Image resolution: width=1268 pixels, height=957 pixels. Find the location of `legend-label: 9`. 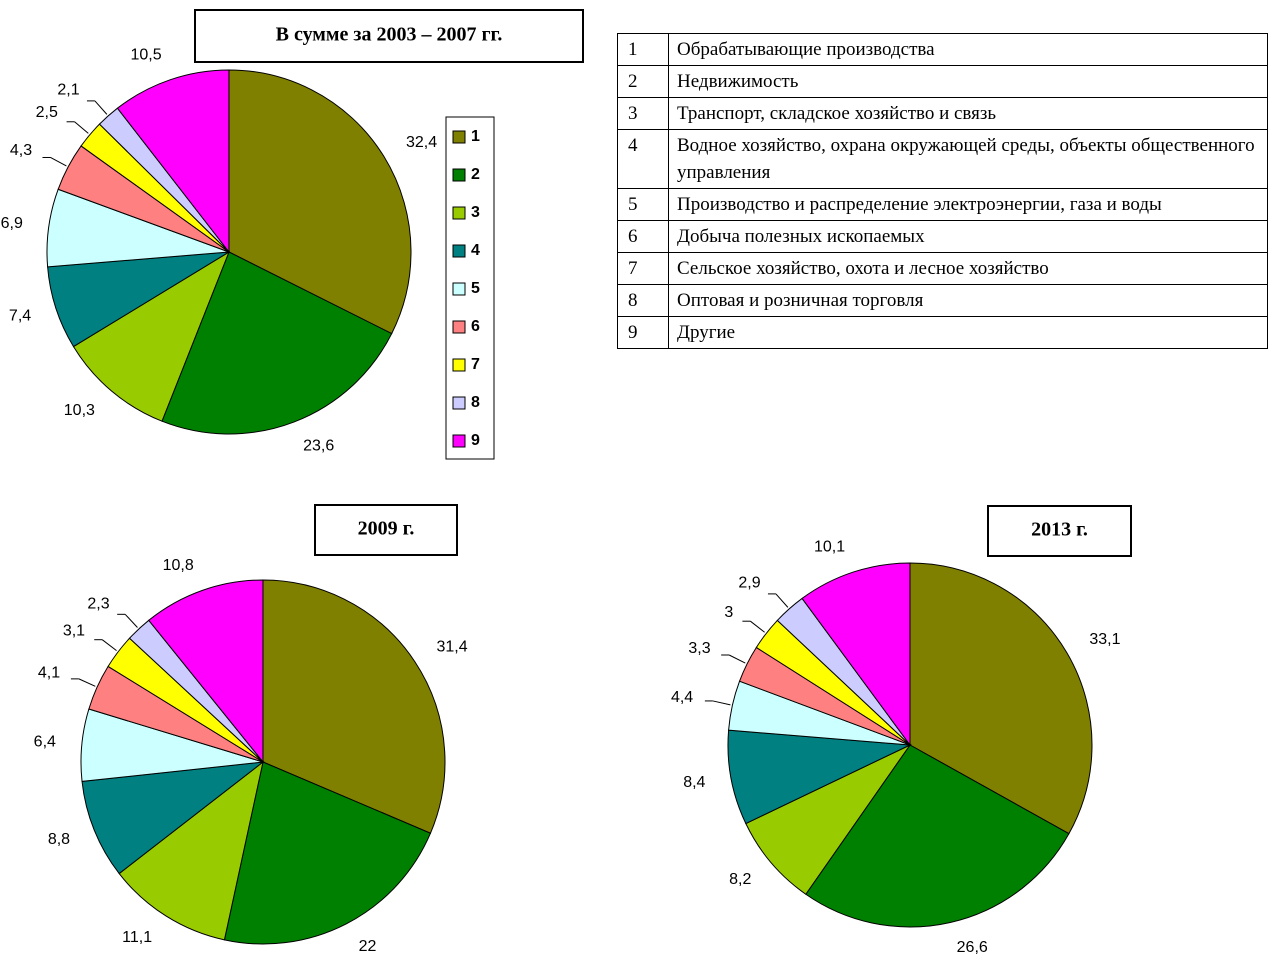

legend-label: 9 is located at coordinates (475, 440).